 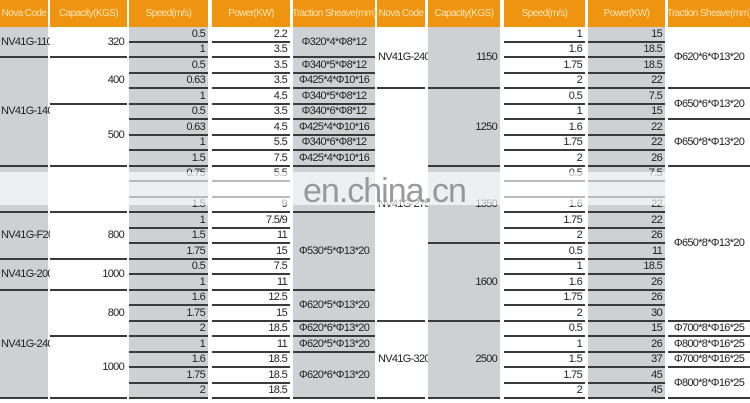 What do you see at coordinates (464, 283) in the screenshot?
I see `capacity-cell: 1600` at bounding box center [464, 283].